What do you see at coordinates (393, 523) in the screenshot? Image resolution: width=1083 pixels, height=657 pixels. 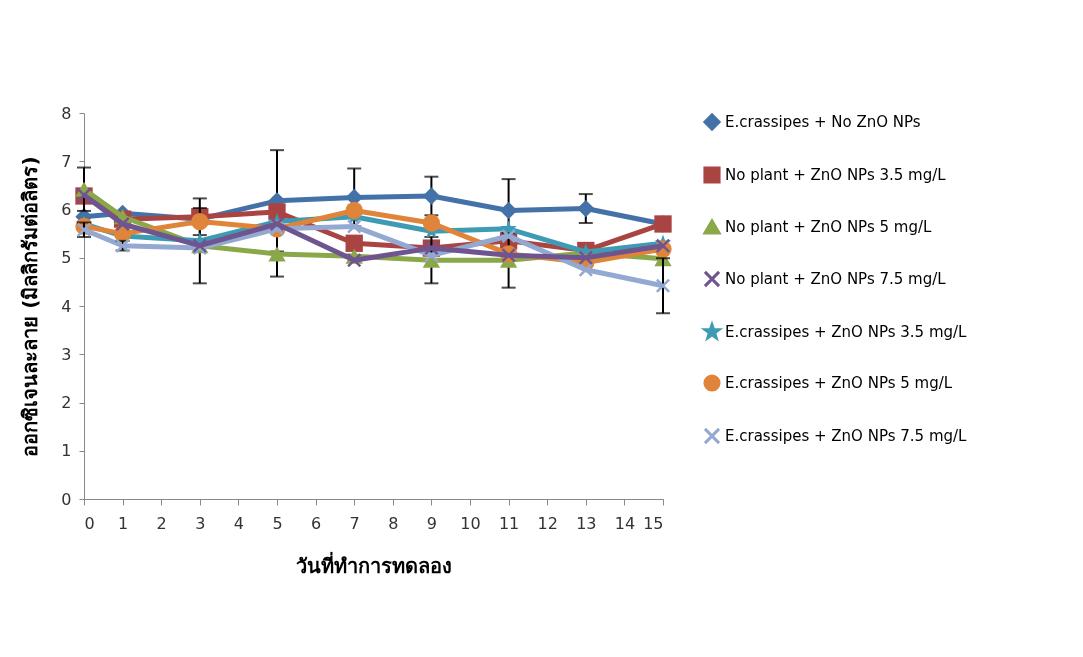 I see `x-tick-label: 8` at bounding box center [393, 523].